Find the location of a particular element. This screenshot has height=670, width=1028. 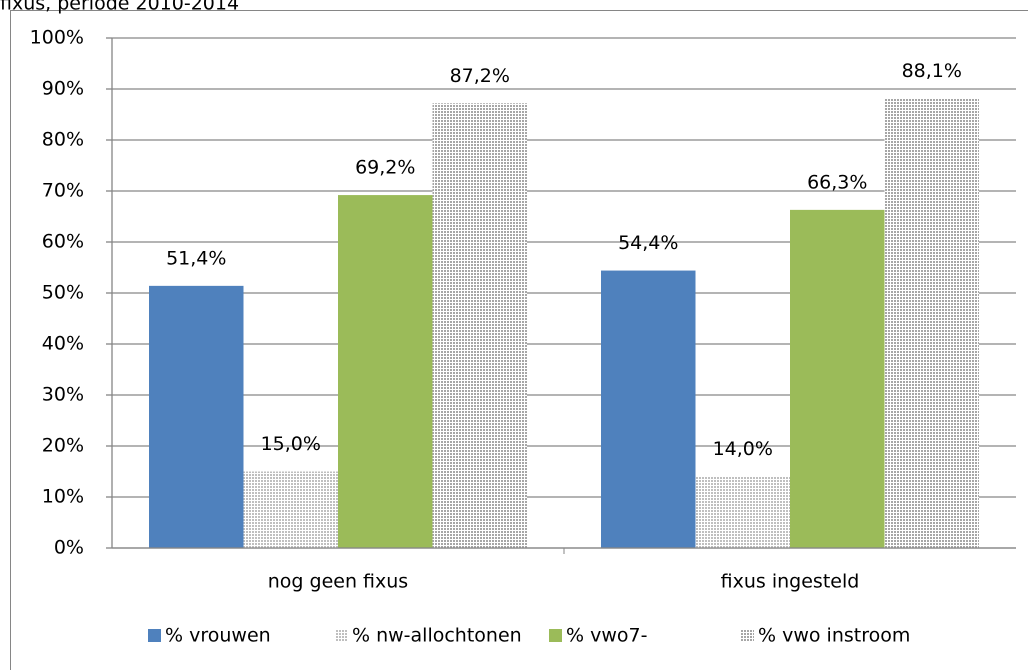

y-tick-label: 70% is located at coordinates (63, 191).